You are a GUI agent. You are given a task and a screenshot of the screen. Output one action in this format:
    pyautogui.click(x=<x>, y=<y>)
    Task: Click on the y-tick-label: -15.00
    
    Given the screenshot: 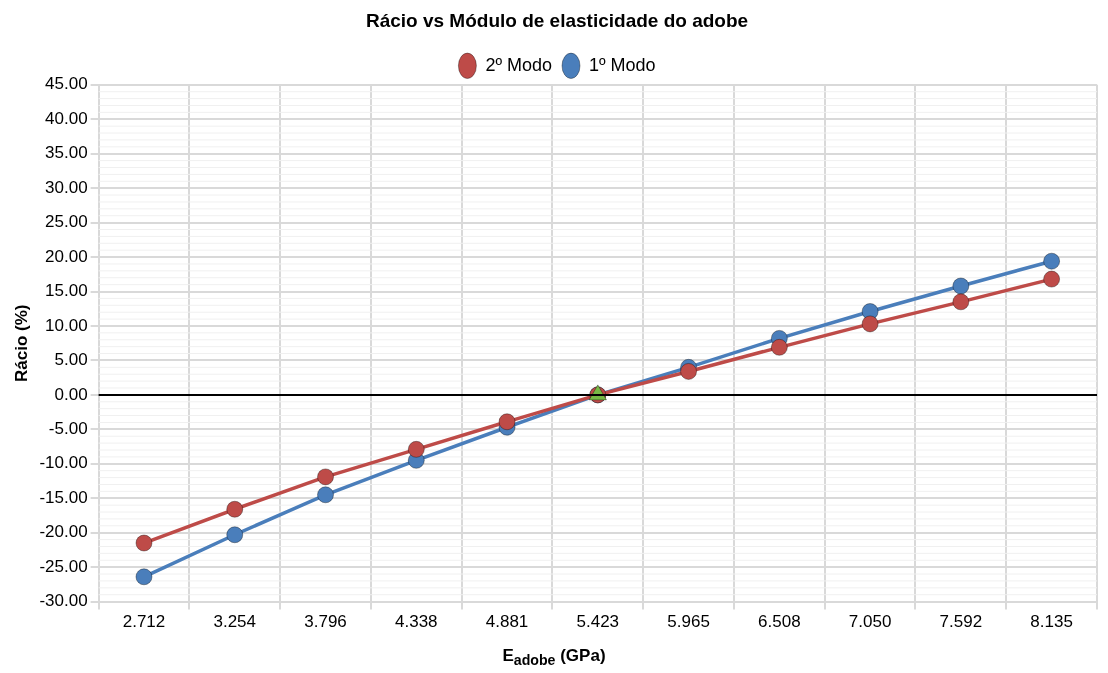 What is the action you would take?
    pyautogui.click(x=63, y=497)
    